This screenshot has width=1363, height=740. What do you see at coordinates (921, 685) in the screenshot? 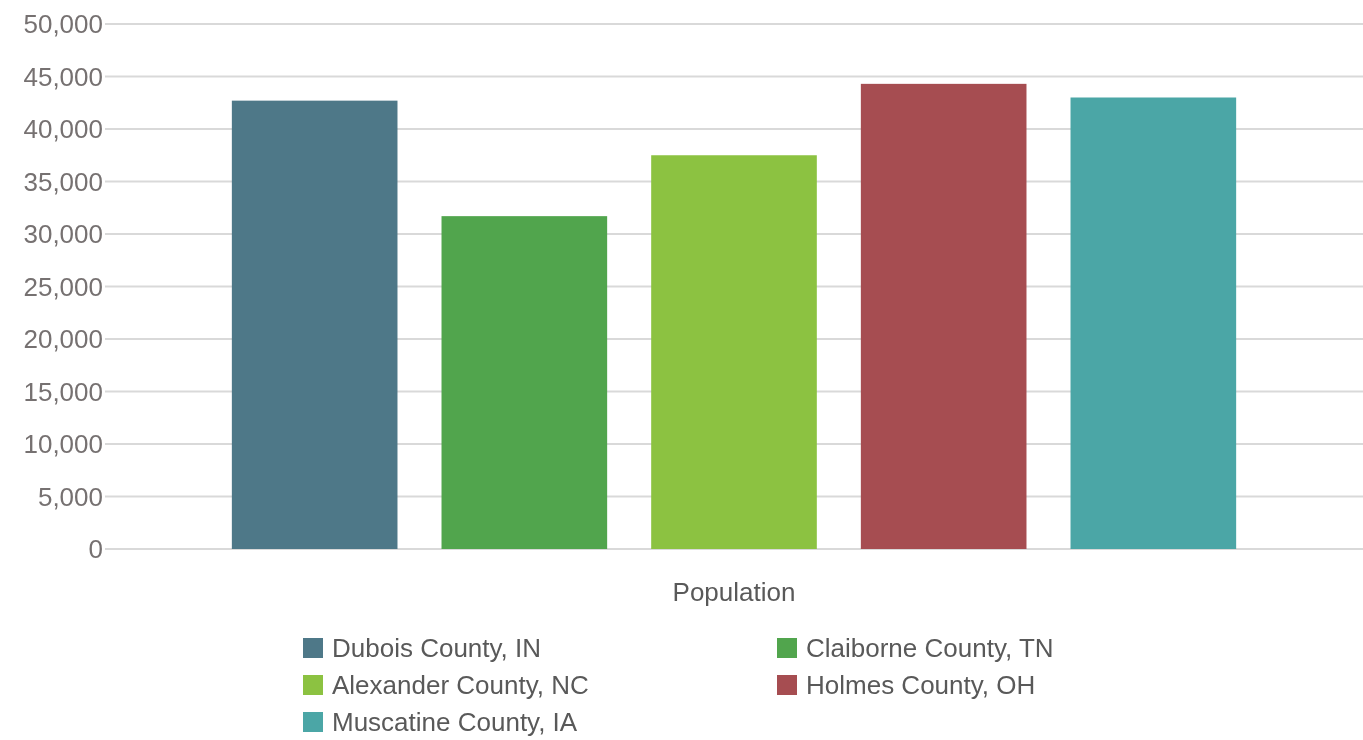
I see `legend-label: Holmes County, OH` at bounding box center [921, 685].